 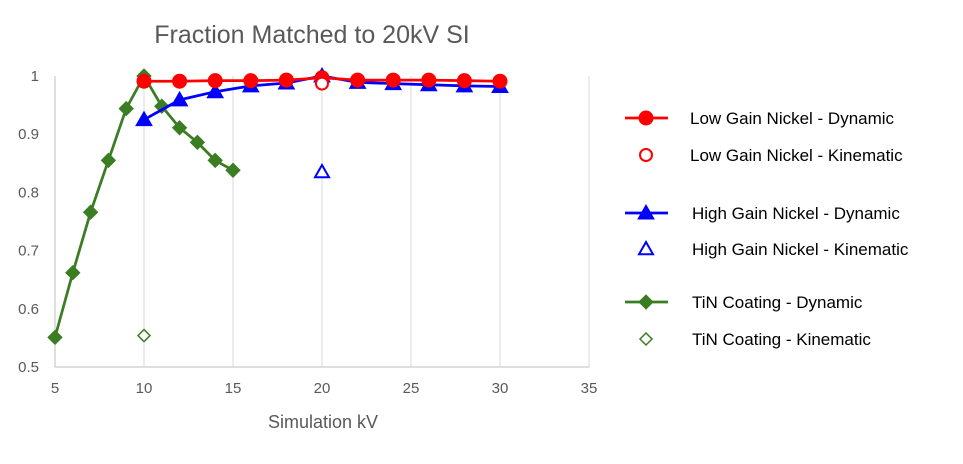 I want to click on series-low-gain-nickel-kinematic, so click(x=322, y=83).